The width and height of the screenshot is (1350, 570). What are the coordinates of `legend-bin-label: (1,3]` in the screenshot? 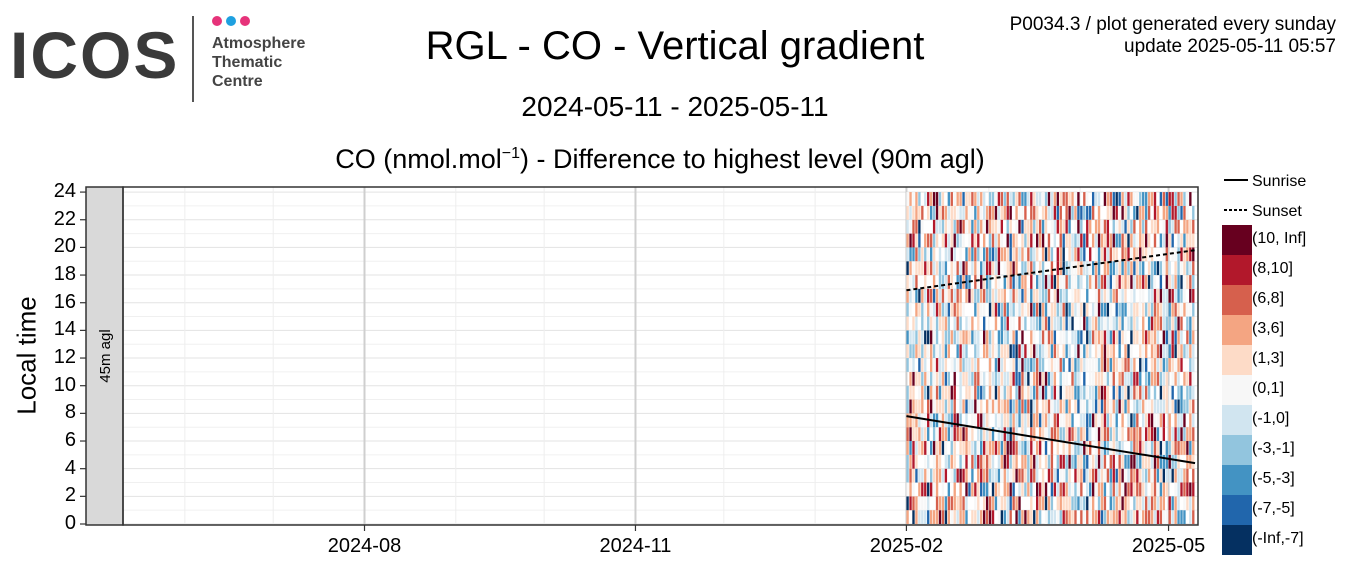 It's located at (1268, 358).